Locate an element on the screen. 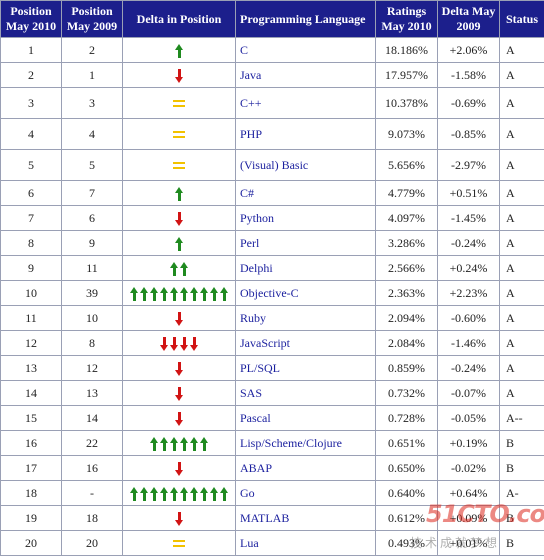 This screenshot has height=560, width=544. position-2009-cell: 39 is located at coordinates (92, 293).